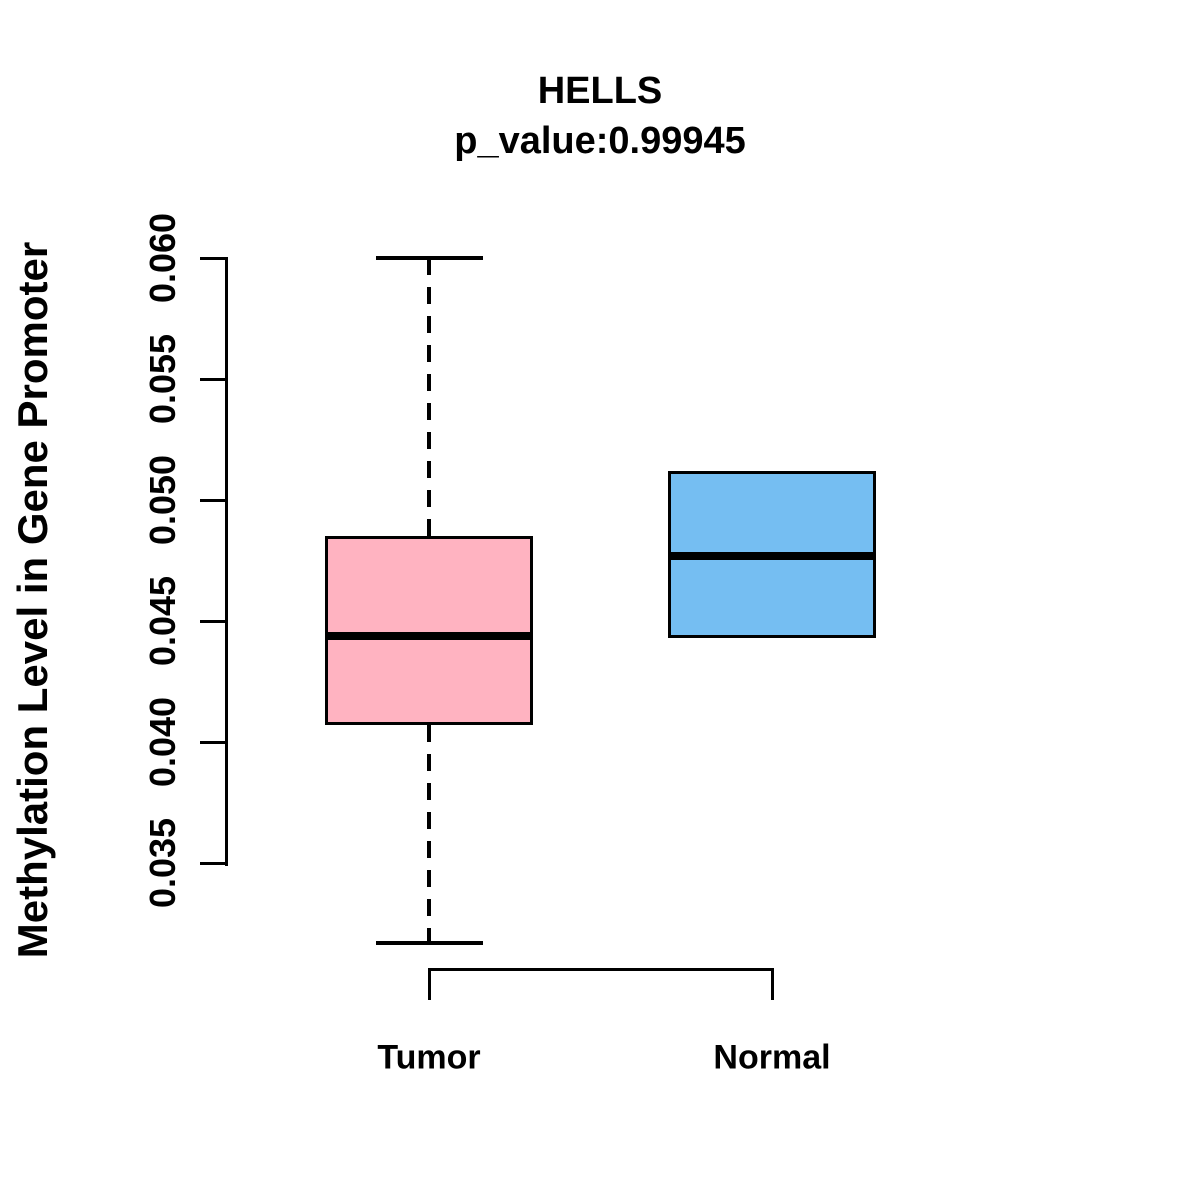  What do you see at coordinates (162, 742) in the screenshot?
I see `y-tick-label: 0.040` at bounding box center [162, 742].